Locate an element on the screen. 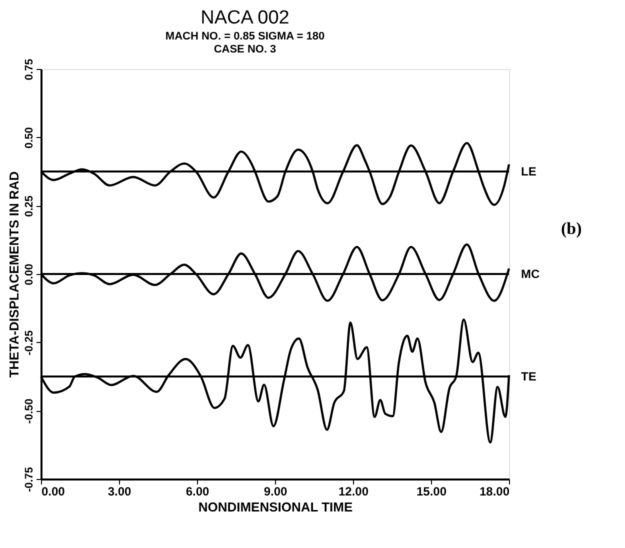  y-axis-title: THETA-DISPLACEMENTS IN RAD is located at coordinates (14, 274).